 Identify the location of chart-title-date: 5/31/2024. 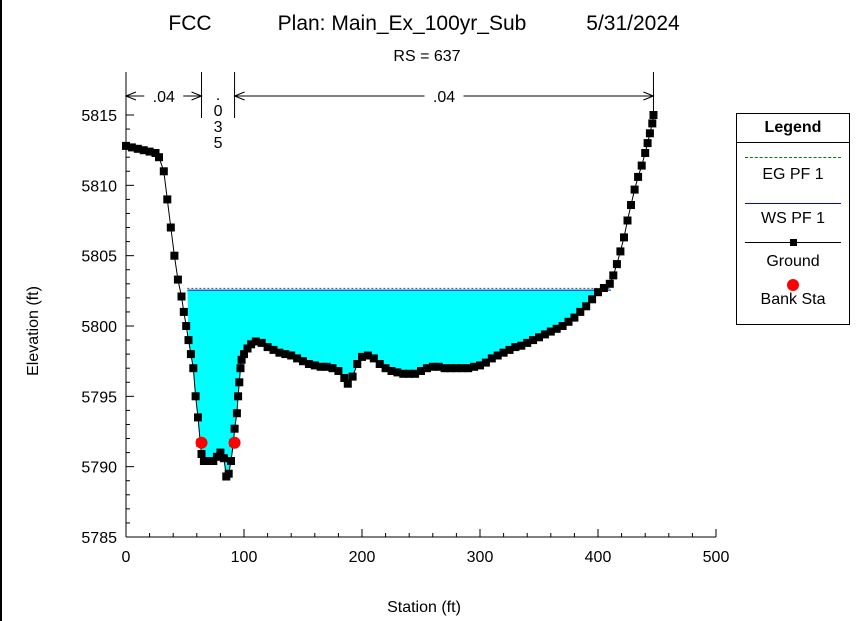
(633, 23).